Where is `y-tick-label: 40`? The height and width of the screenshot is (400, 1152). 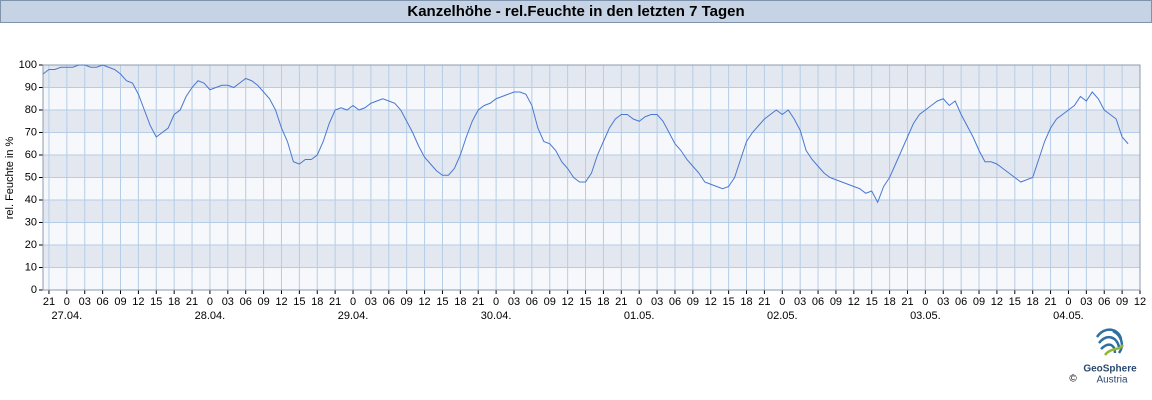
y-tick-label: 40 is located at coordinates (31, 200).